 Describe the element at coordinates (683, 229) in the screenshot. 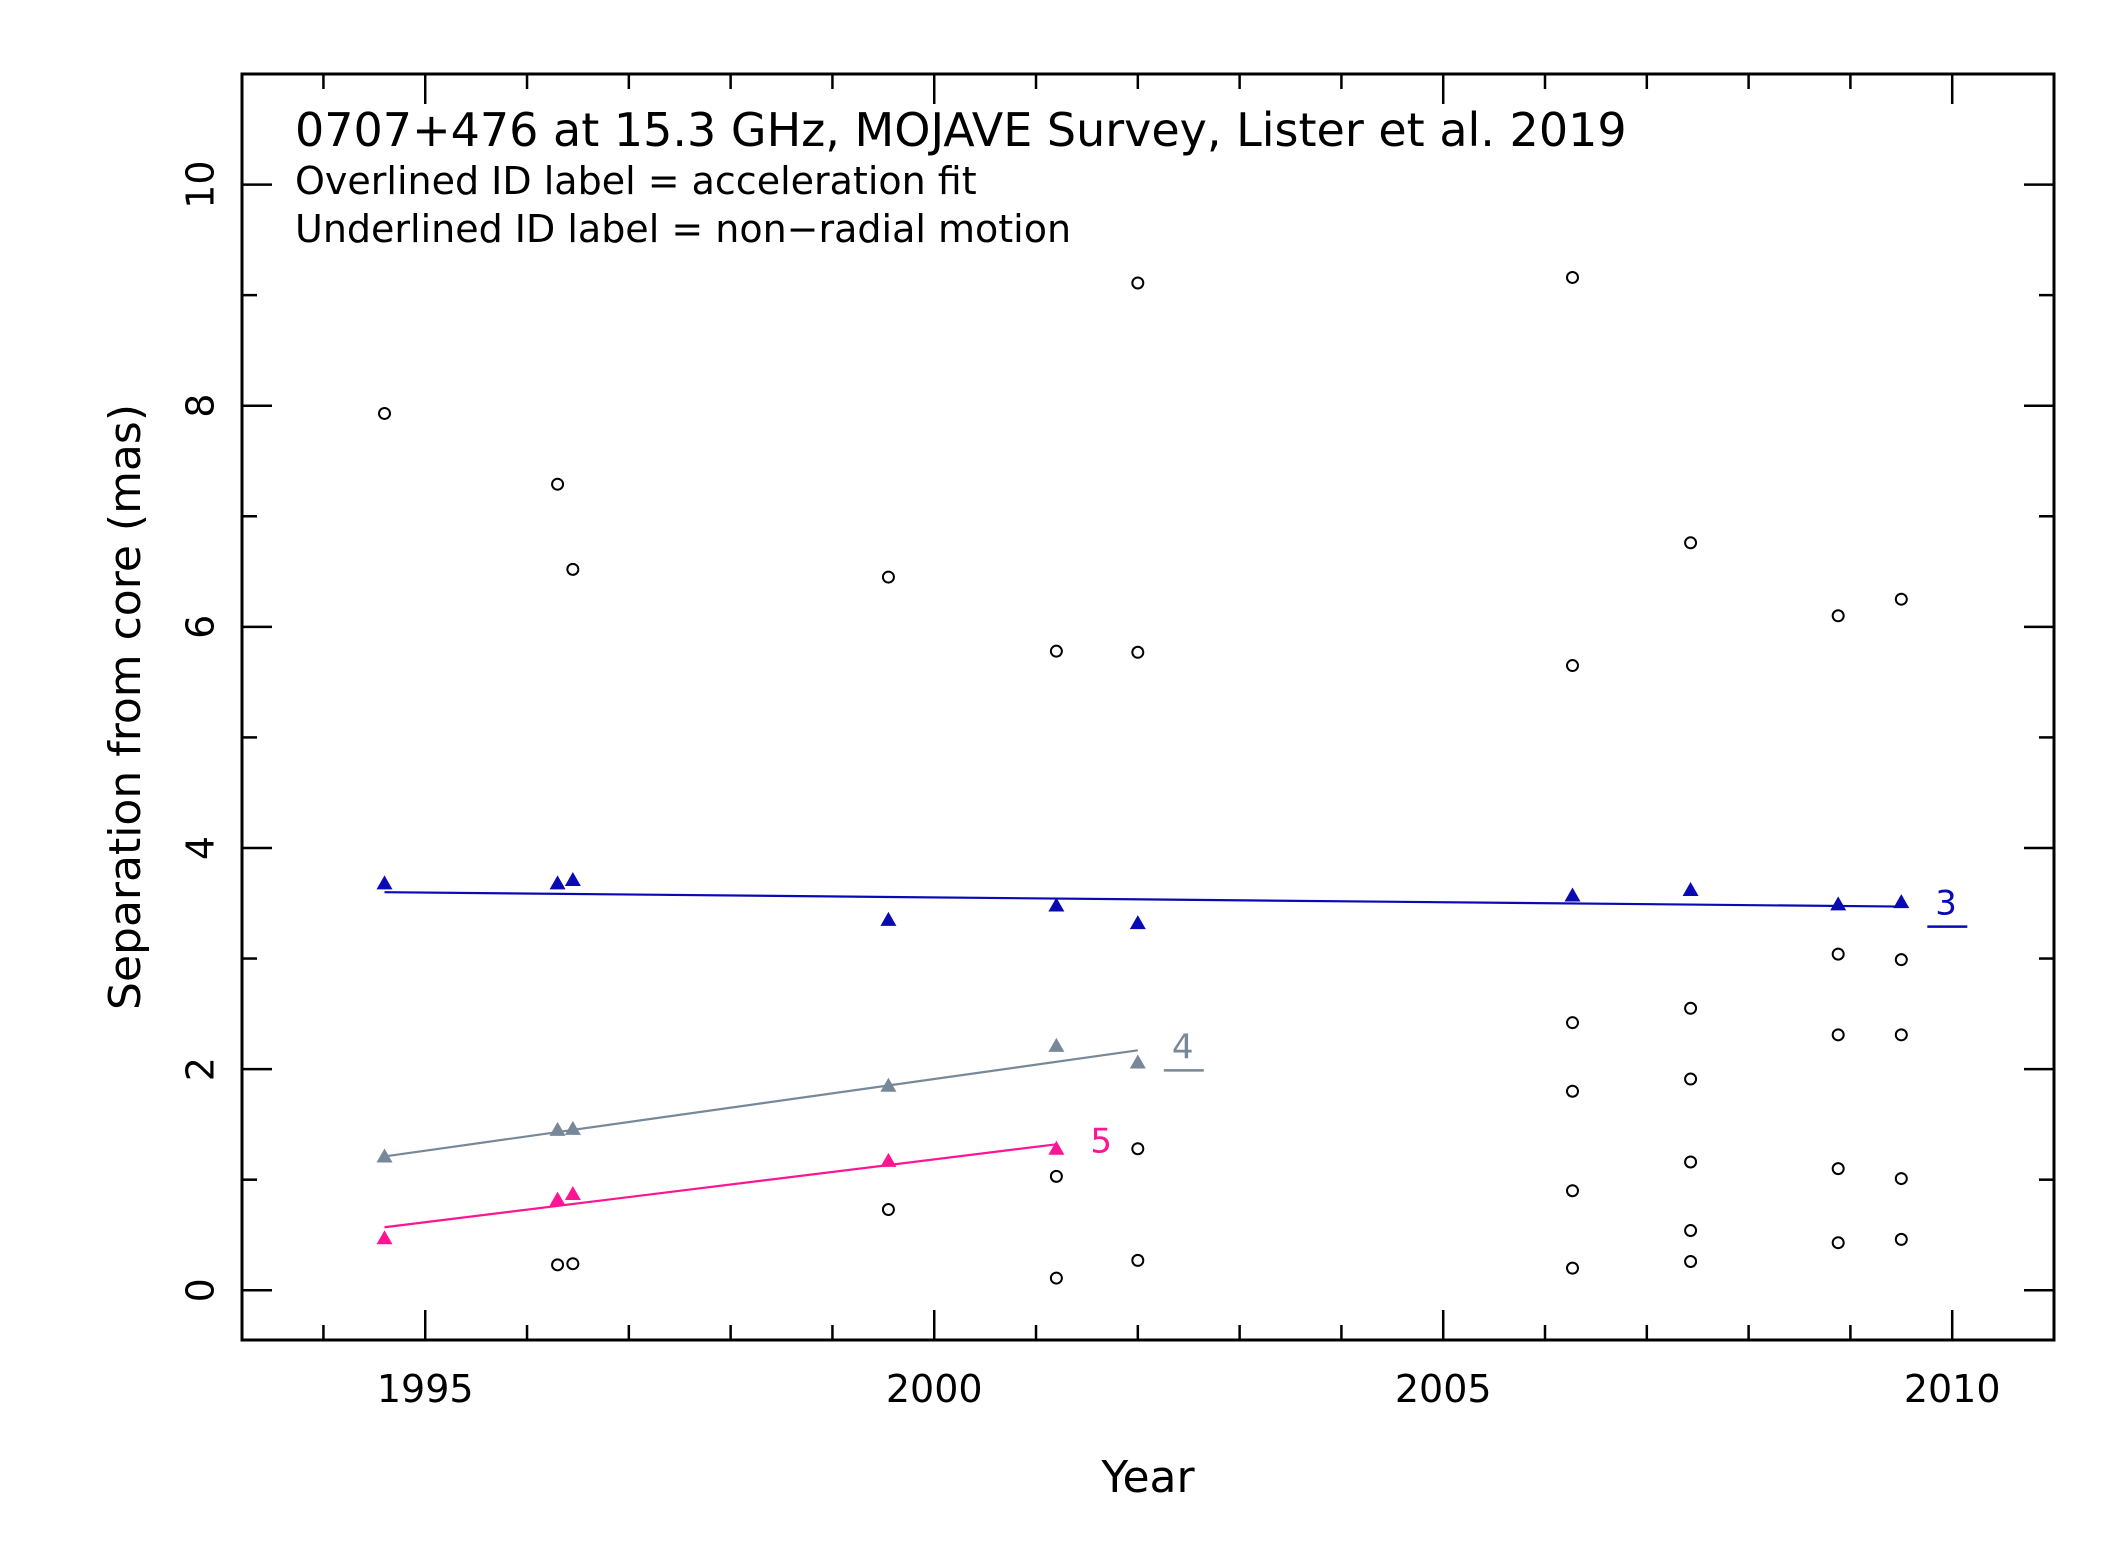

I see `legend-note-underlined: Underlined ID label = non−radial motion` at that location.